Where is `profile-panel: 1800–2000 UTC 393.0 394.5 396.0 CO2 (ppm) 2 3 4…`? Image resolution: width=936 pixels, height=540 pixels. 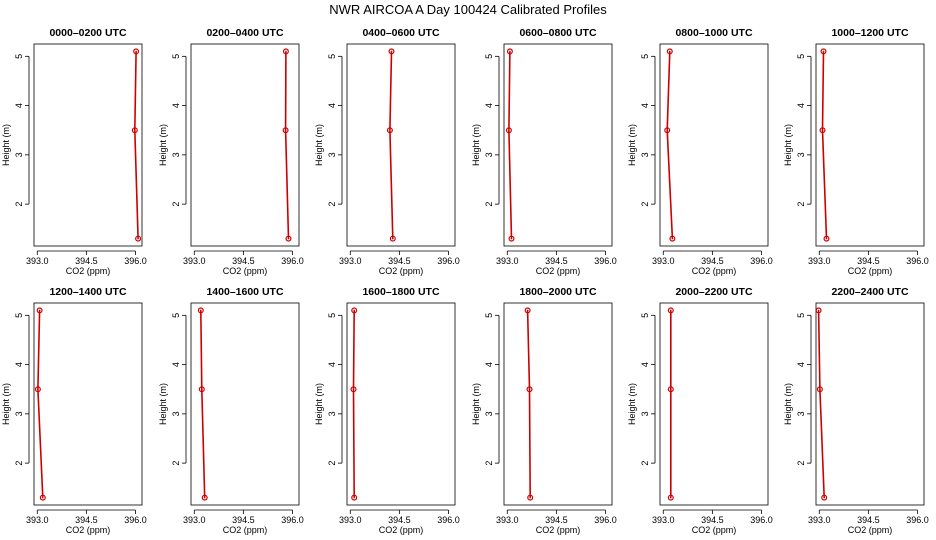
profile-panel: 1800–2000 UTC 393.0 394.5 396.0 CO2 (ppm) 2 3 4… is located at coordinates (544, 410).